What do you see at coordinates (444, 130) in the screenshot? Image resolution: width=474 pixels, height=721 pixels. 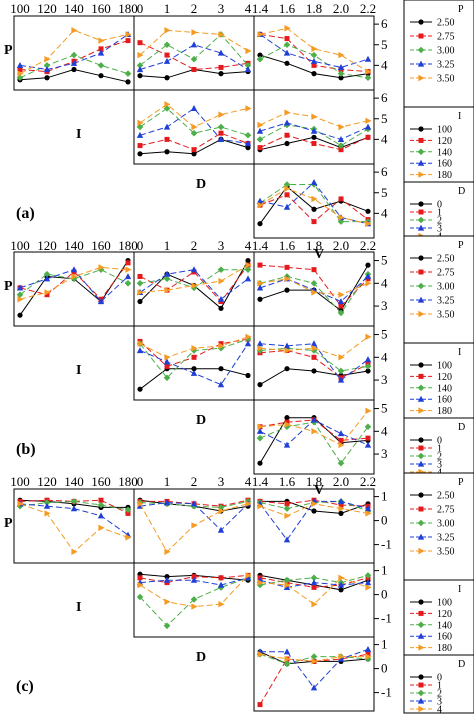 I see `legend-entry: 100` at bounding box center [444, 130].